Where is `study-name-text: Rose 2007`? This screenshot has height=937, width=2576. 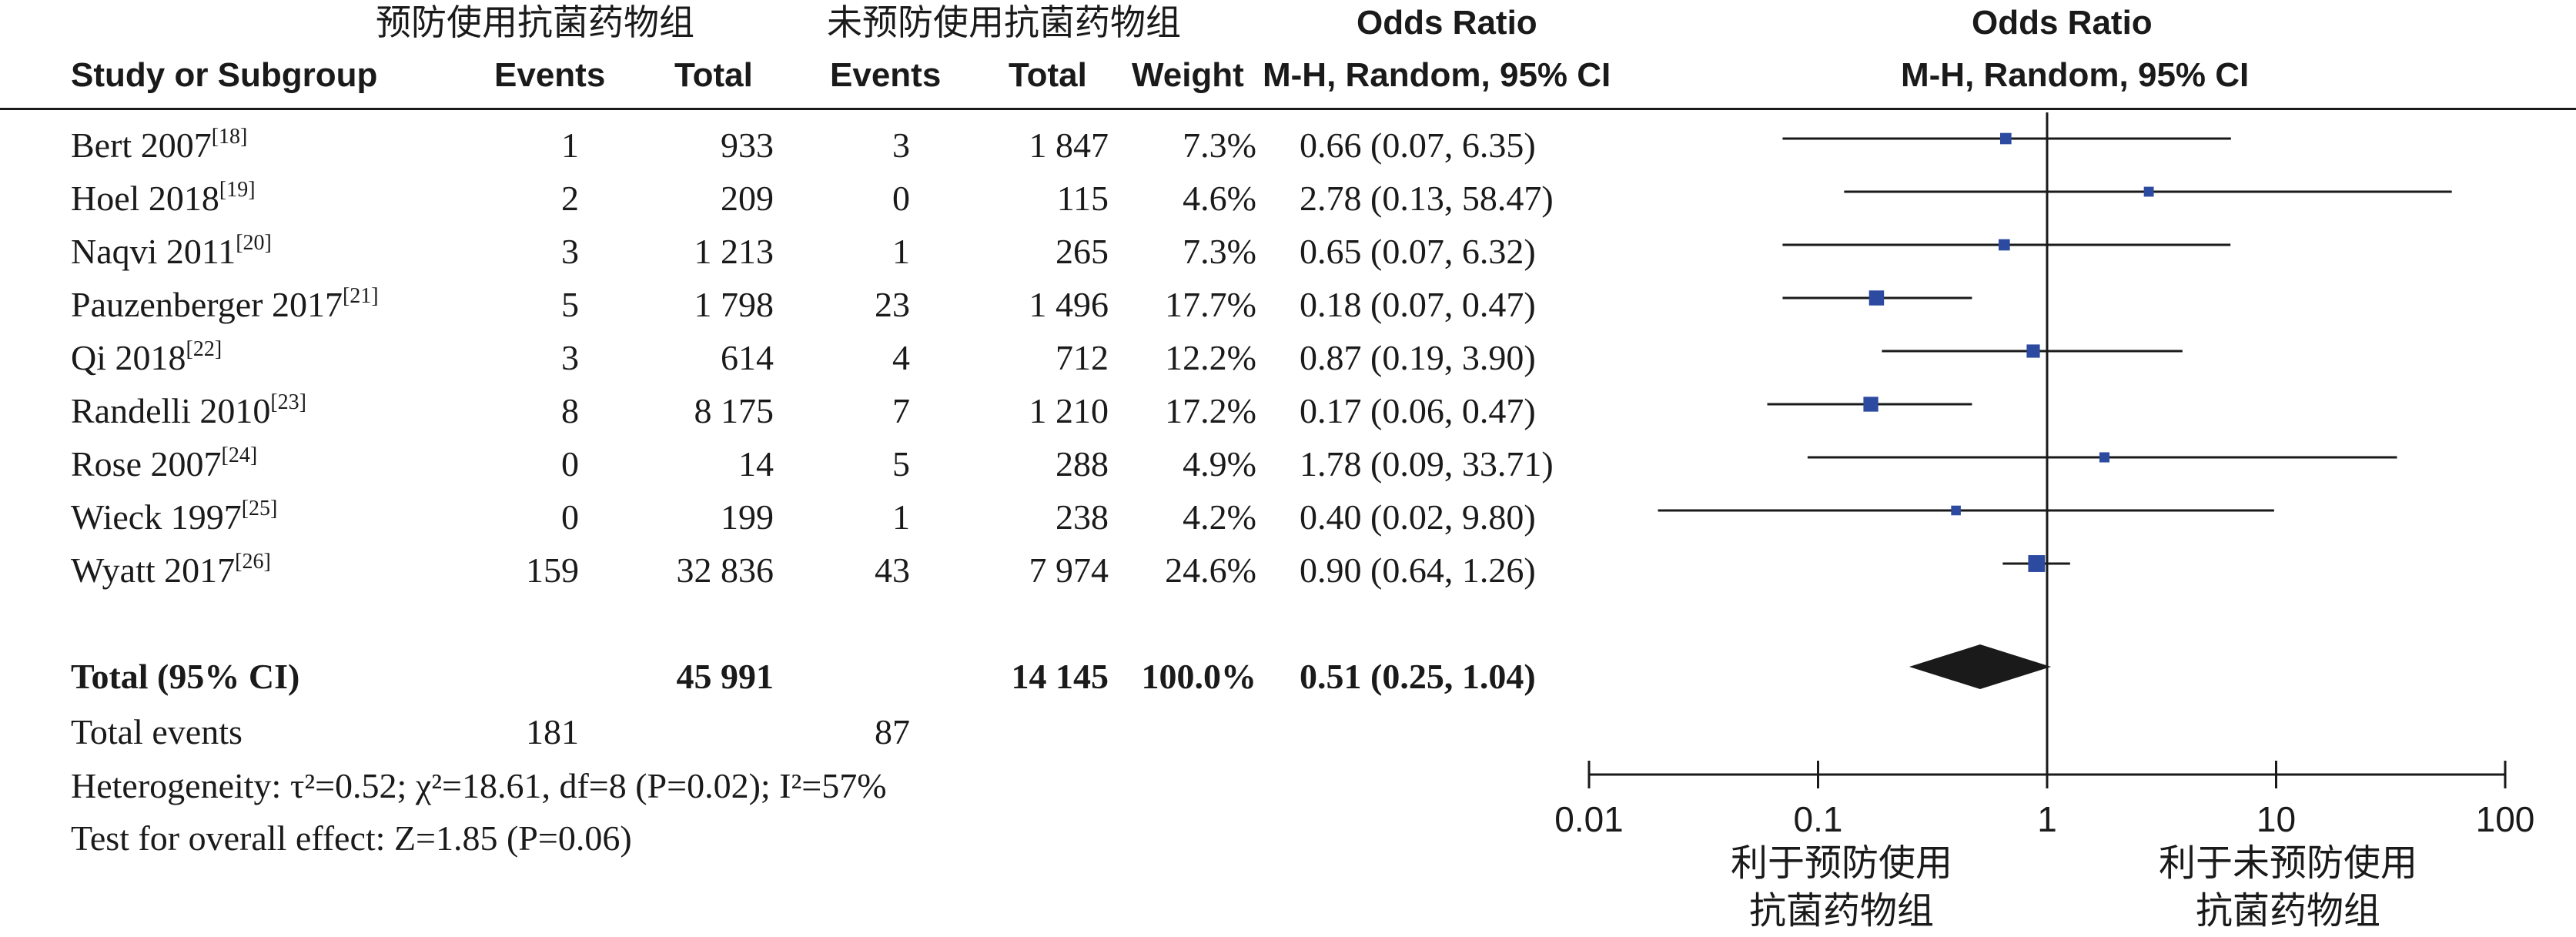
study-name-text: Rose 2007 is located at coordinates (147, 464).